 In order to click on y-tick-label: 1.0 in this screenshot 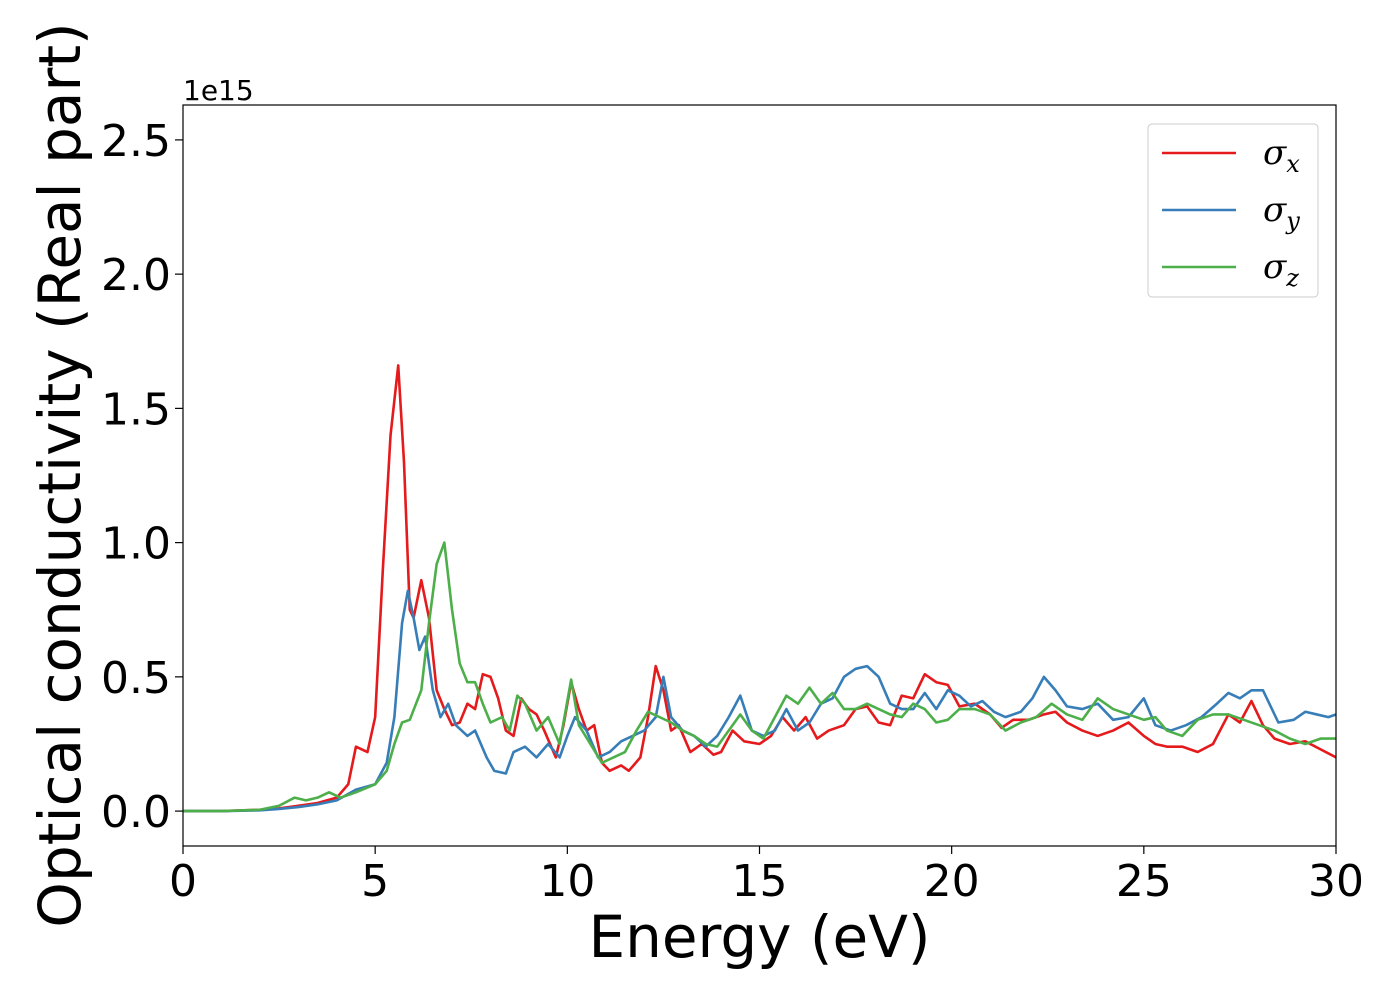, I will do `click(136, 544)`.